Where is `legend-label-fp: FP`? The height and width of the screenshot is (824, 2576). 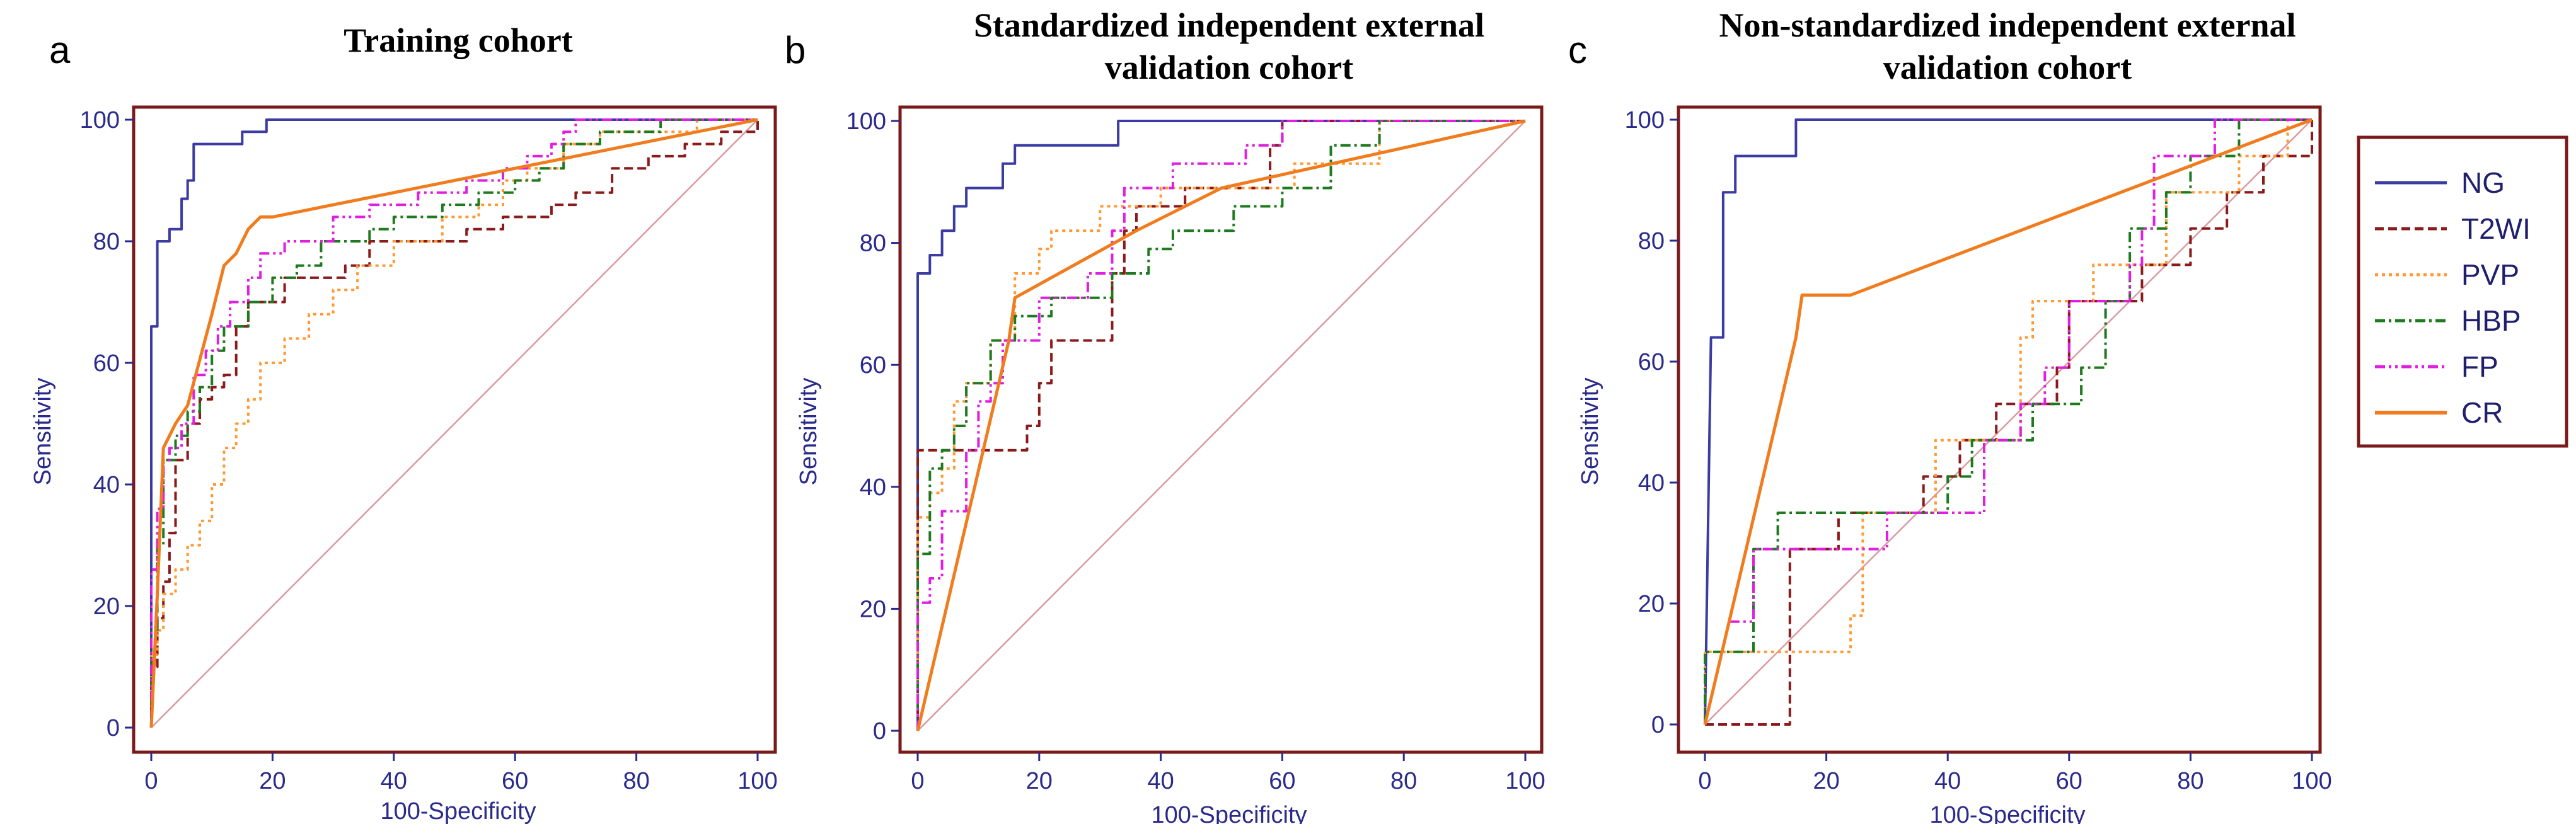 legend-label-fp: FP is located at coordinates (2479, 366).